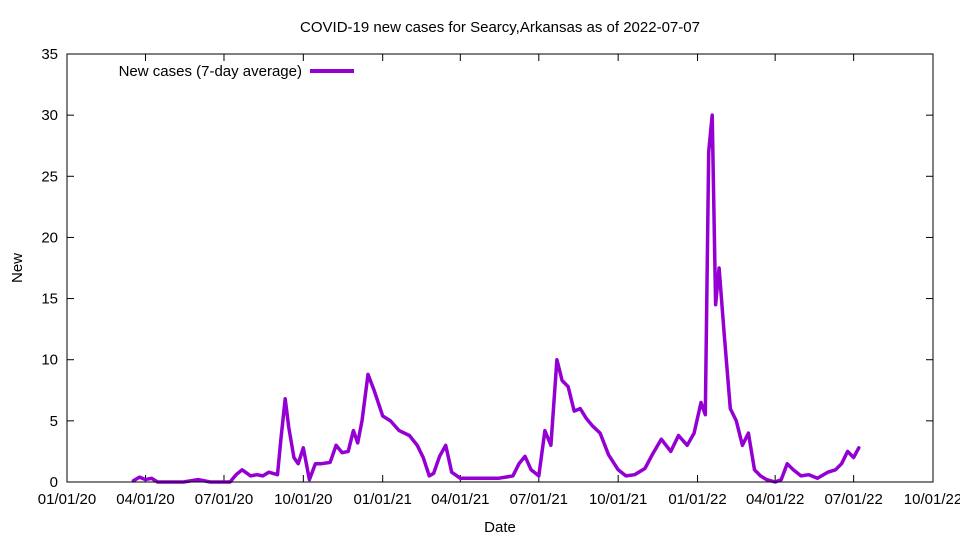  I want to click on x-axis-label: Date, so click(500, 527).